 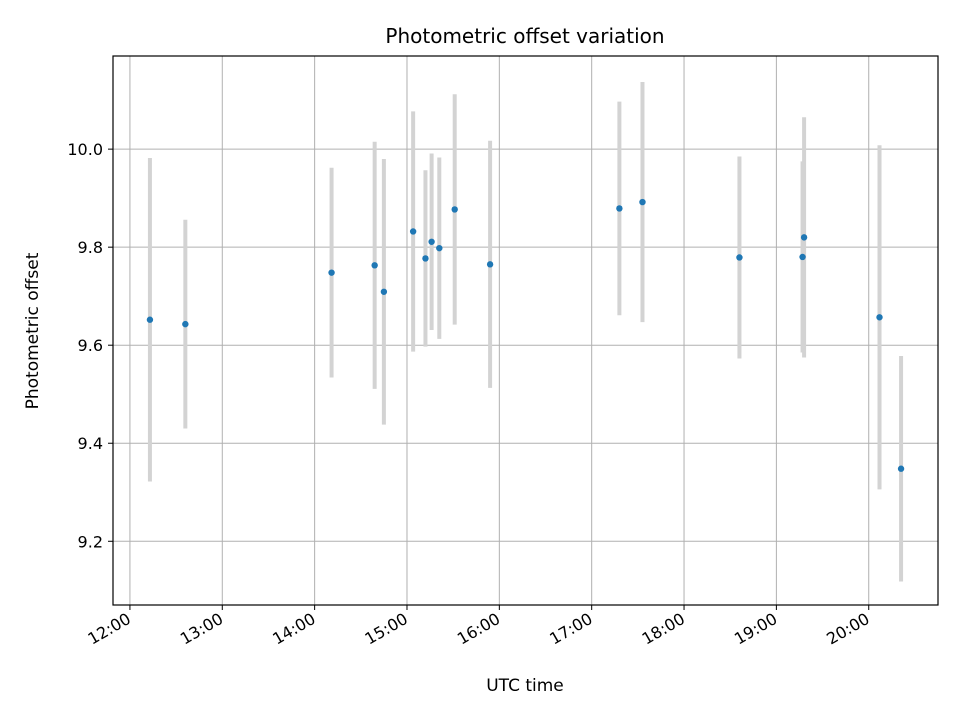 What do you see at coordinates (386, 629) in the screenshot?
I see `x-tick-label: 15:00` at bounding box center [386, 629].